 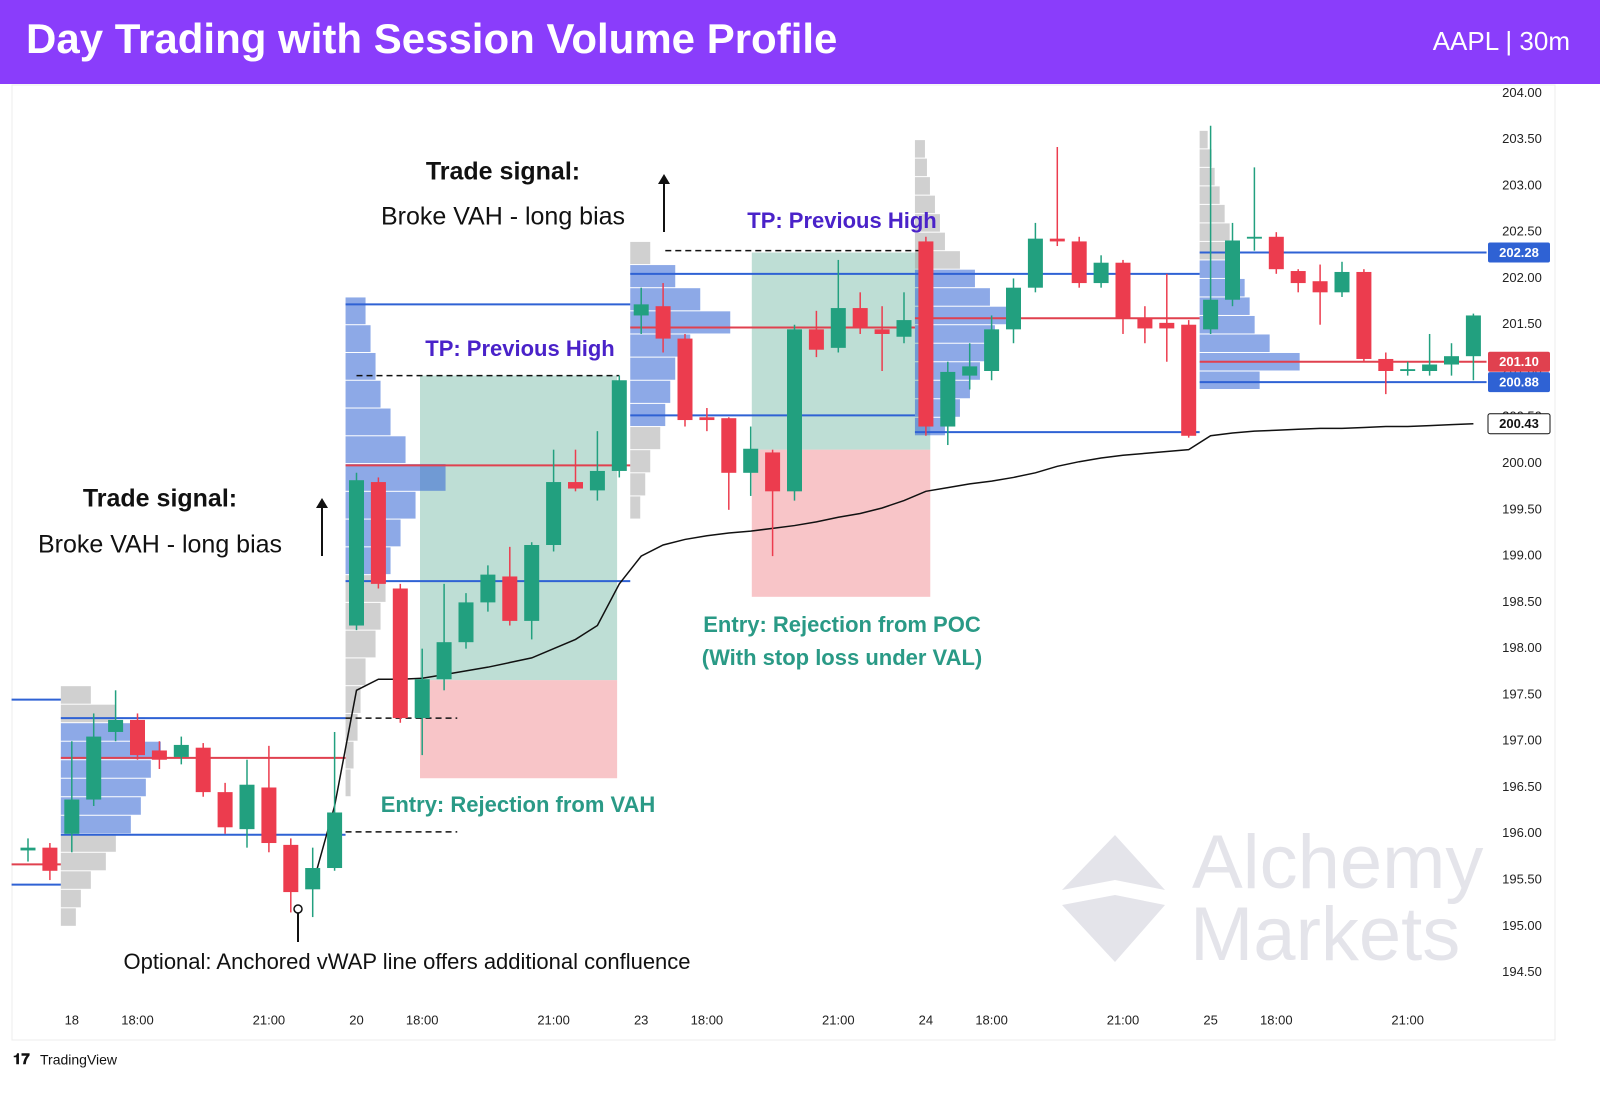 What do you see at coordinates (1522, 277) in the screenshot?
I see `y-tick-label: 202.00` at bounding box center [1522, 277].